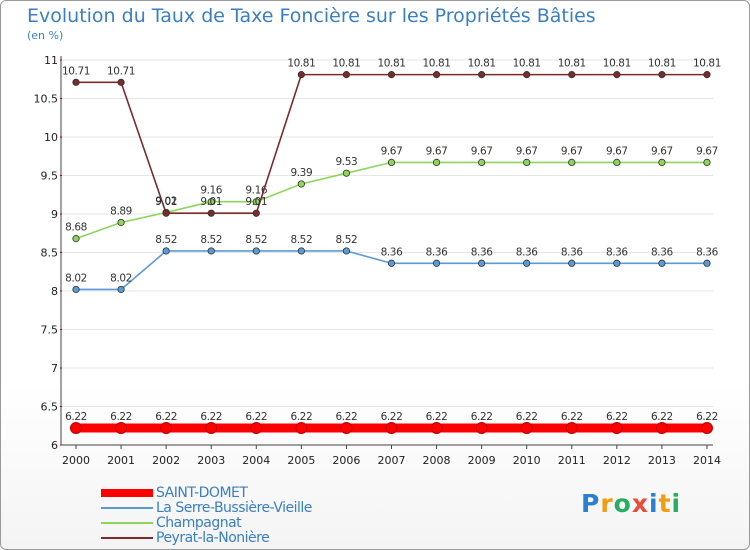 The height and width of the screenshot is (550, 750). Describe the element at coordinates (206, 523) in the screenshot. I see `legend-item: Champagnat` at that location.